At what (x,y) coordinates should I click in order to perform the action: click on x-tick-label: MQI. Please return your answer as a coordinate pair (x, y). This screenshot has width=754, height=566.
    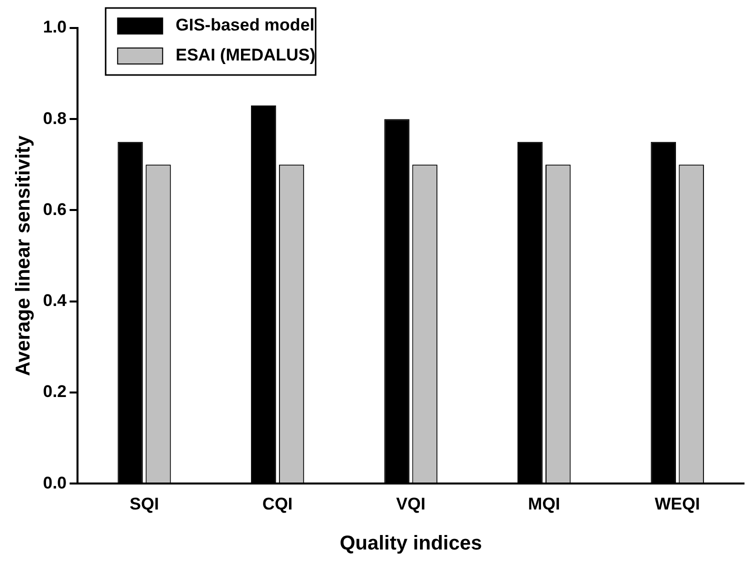
    Looking at the image, I should click on (544, 504).